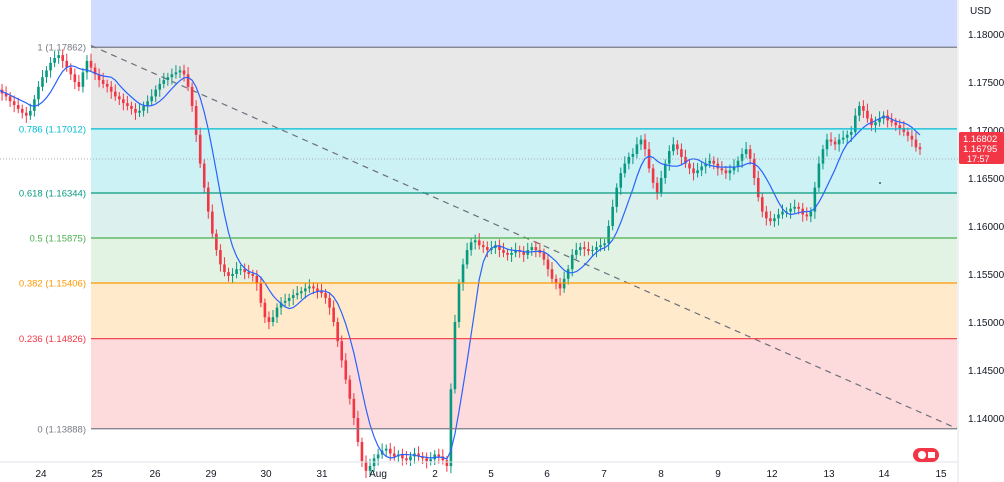 The height and width of the screenshot is (482, 1004). I want to click on tradingview-logo-icon, so click(926, 455).